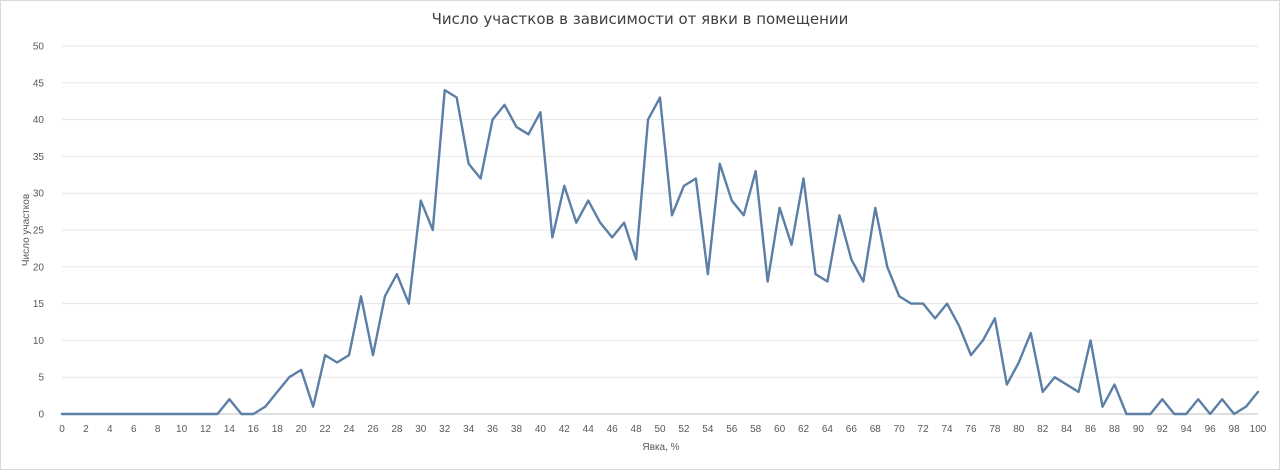  What do you see at coordinates (660, 447) in the screenshot?
I see `x-axis-title: Явка, %` at bounding box center [660, 447].